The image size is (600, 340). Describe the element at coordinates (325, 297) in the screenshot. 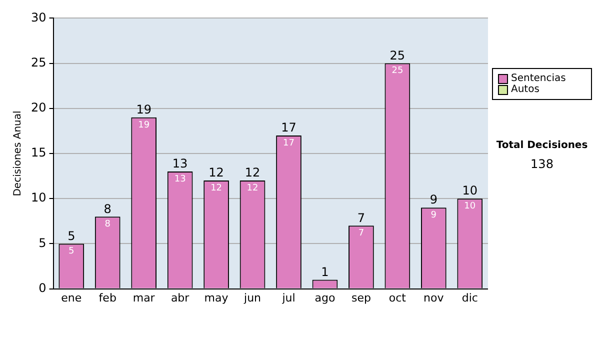

I see `x-tick-label: ago` at that location.